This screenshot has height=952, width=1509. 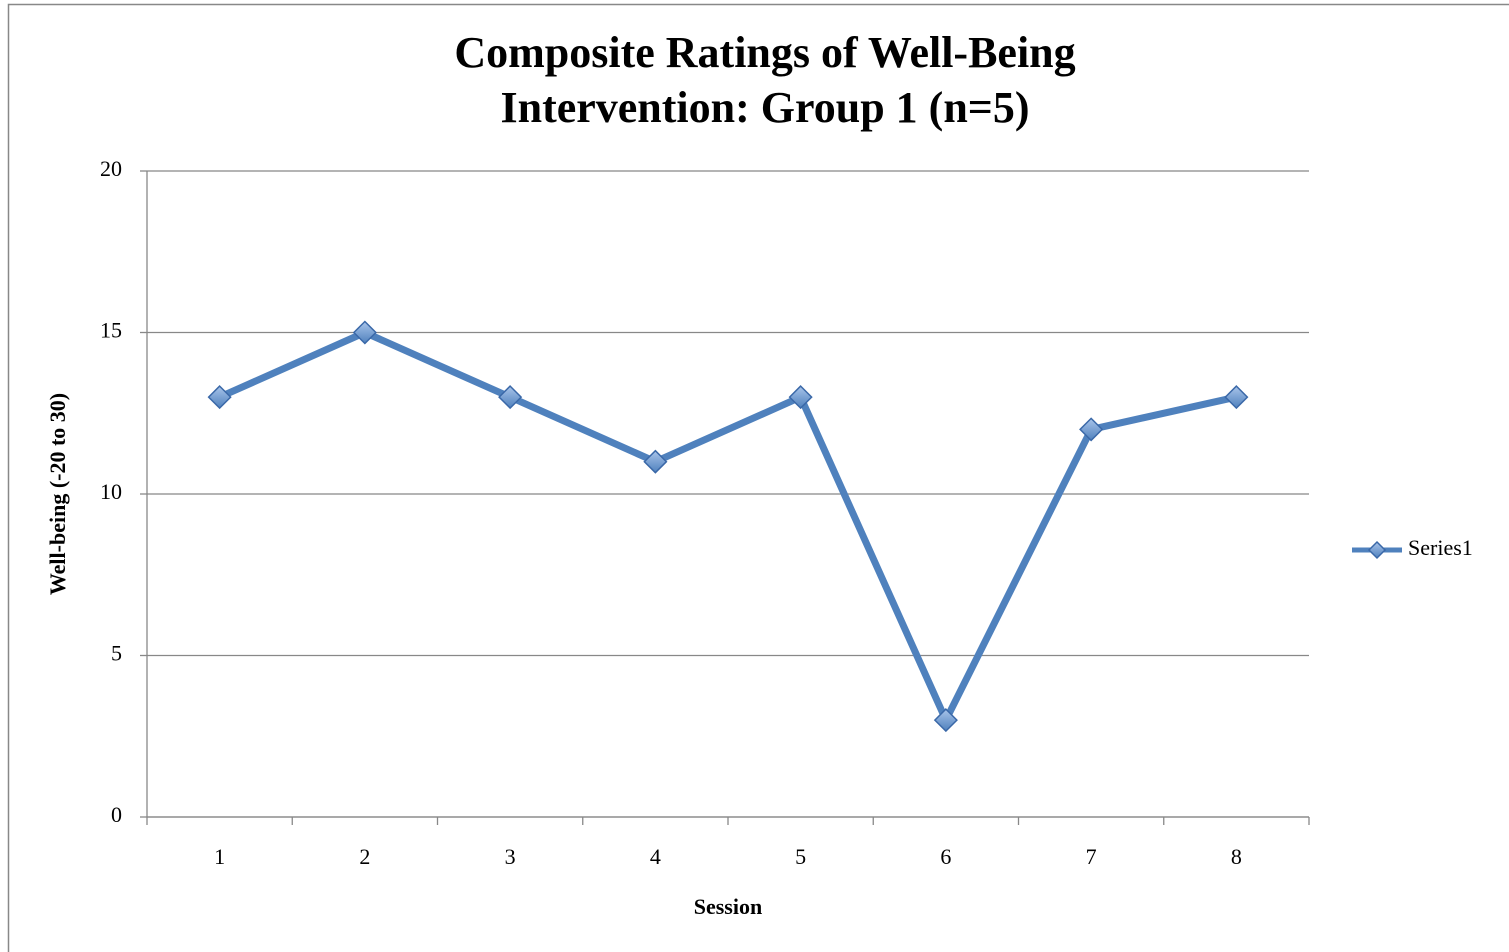 What do you see at coordinates (764, 107) in the screenshot?
I see `chart-title: Intervention: Group 1 (n=5)` at bounding box center [764, 107].